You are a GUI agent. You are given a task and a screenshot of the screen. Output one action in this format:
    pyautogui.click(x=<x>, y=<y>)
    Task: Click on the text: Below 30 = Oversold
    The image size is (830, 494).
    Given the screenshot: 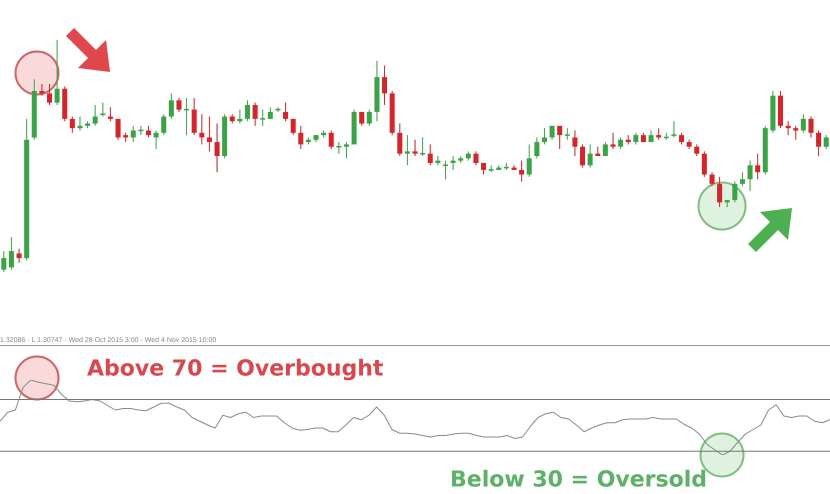 What is the action you would take?
    pyautogui.click(x=579, y=480)
    